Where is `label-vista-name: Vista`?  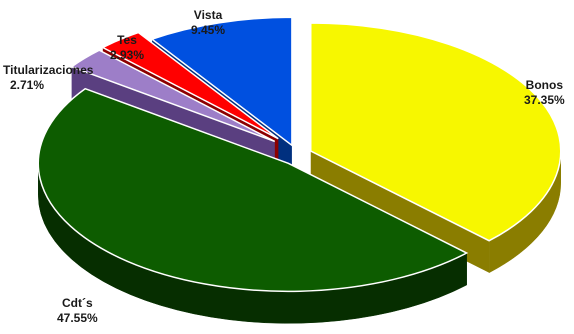
label-vista-name: Vista is located at coordinates (208, 15).